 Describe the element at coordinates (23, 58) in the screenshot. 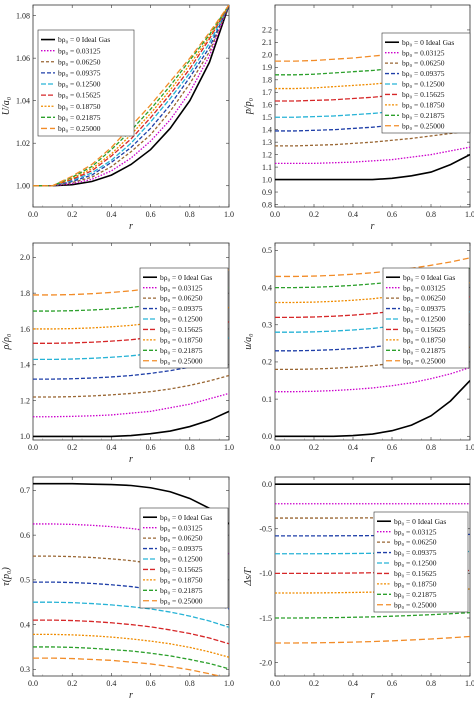

I see `y-tick-label: 1.06` at that location.